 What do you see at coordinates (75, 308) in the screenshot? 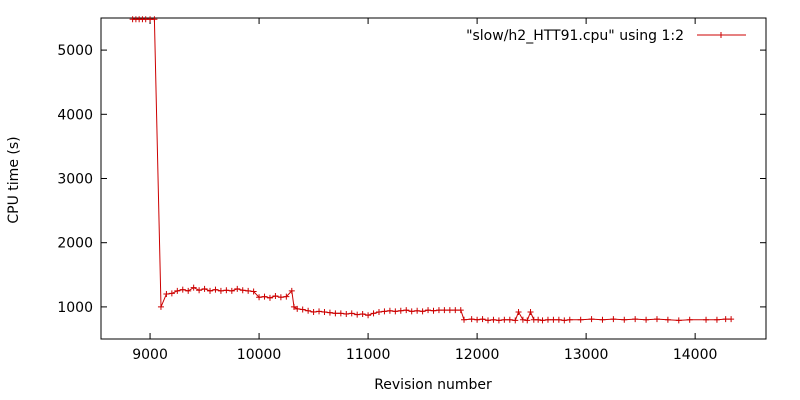
I see `y-tick-label: 1000` at bounding box center [75, 308].